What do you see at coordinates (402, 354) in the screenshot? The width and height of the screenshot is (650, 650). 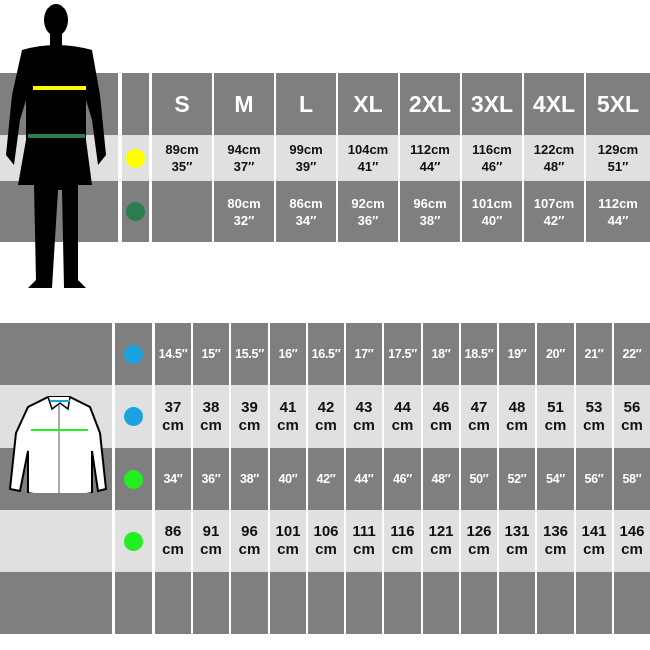 I see `measurement-value: 17.5″` at bounding box center [402, 354].